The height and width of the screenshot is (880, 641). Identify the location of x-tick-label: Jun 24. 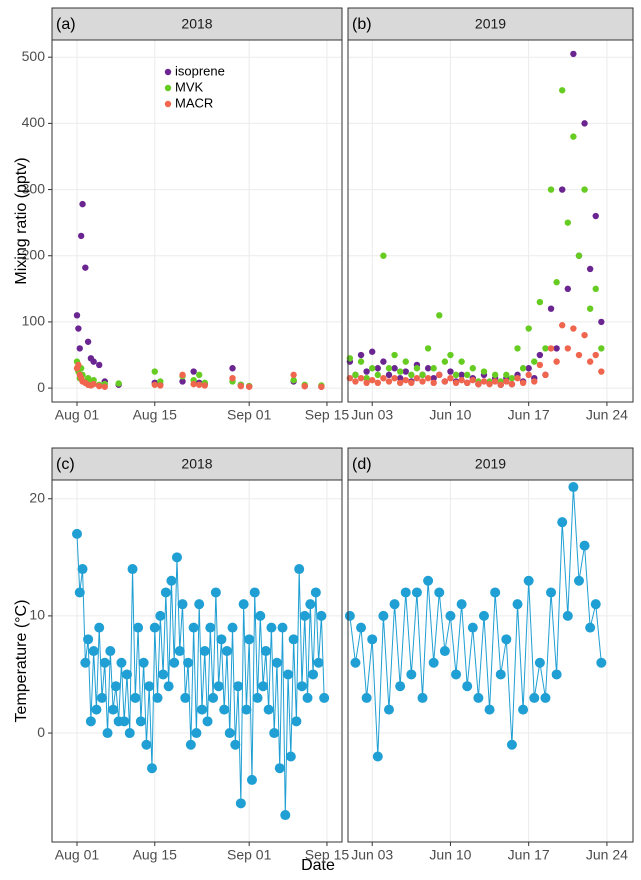
(607, 855).